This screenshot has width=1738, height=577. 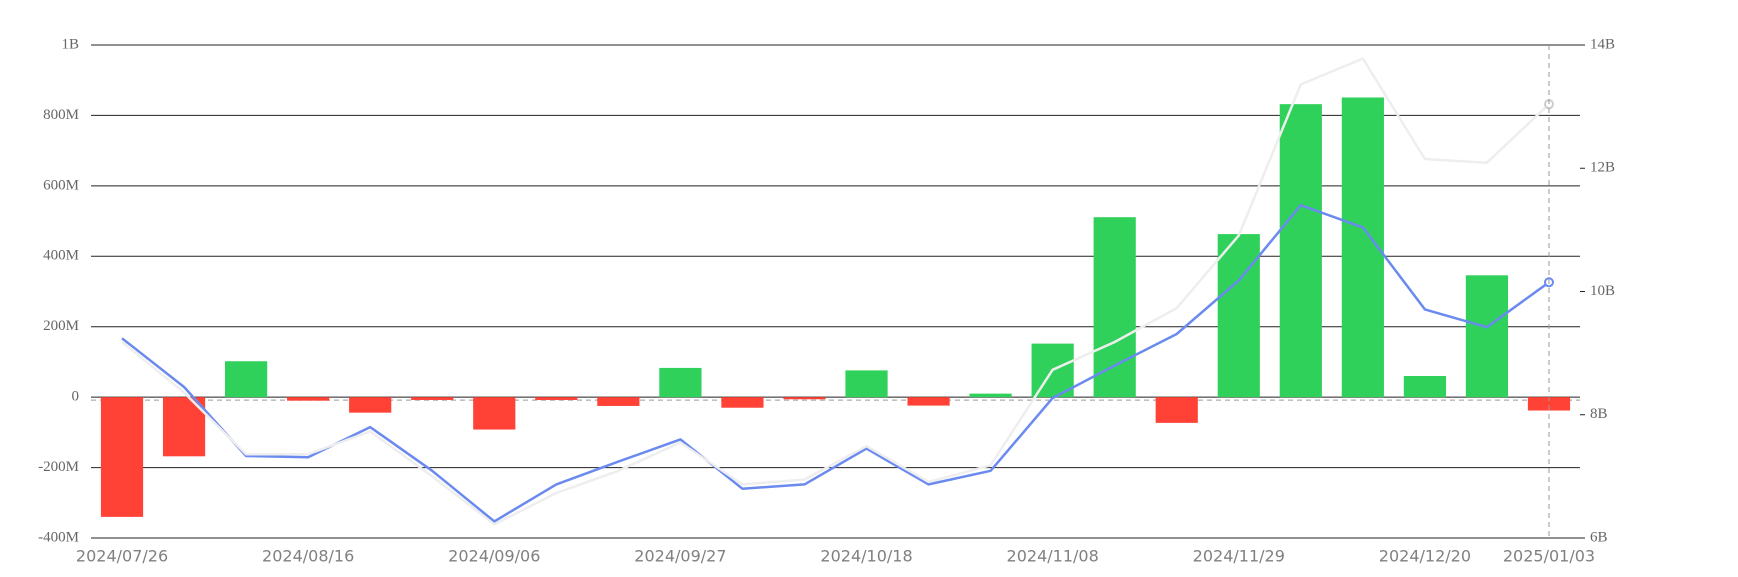 I want to click on x-tick-label: 2024/08/16, so click(x=308, y=556).